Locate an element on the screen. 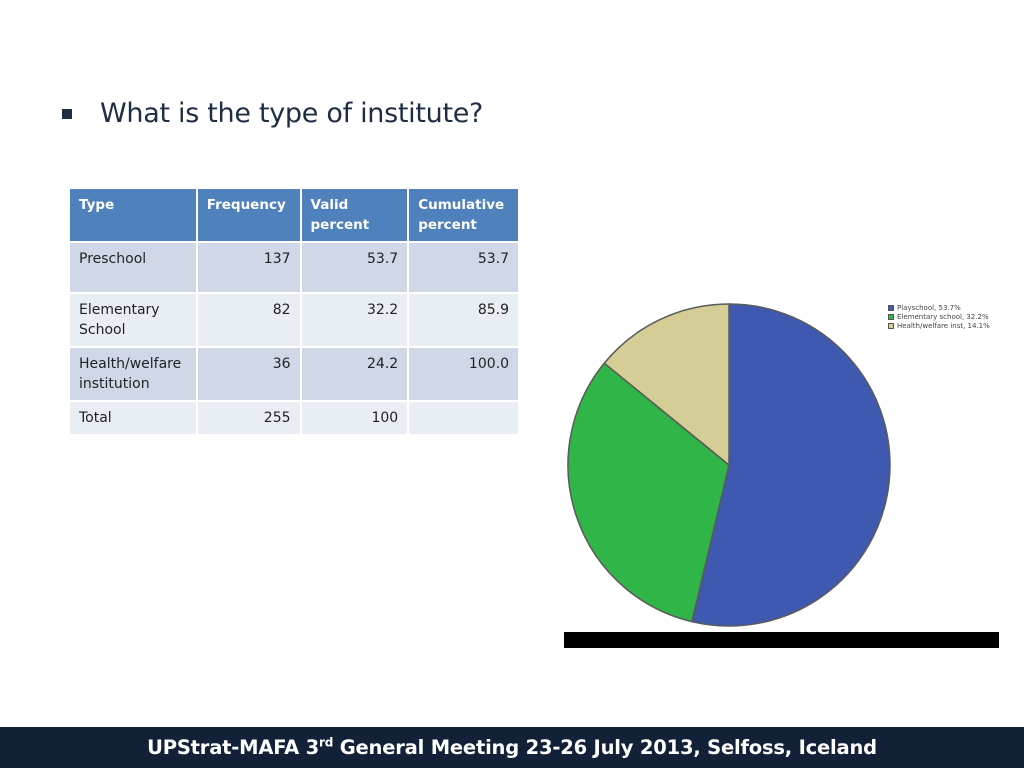  header-cumulative-percent: Cumulative percent is located at coordinates (463, 215).